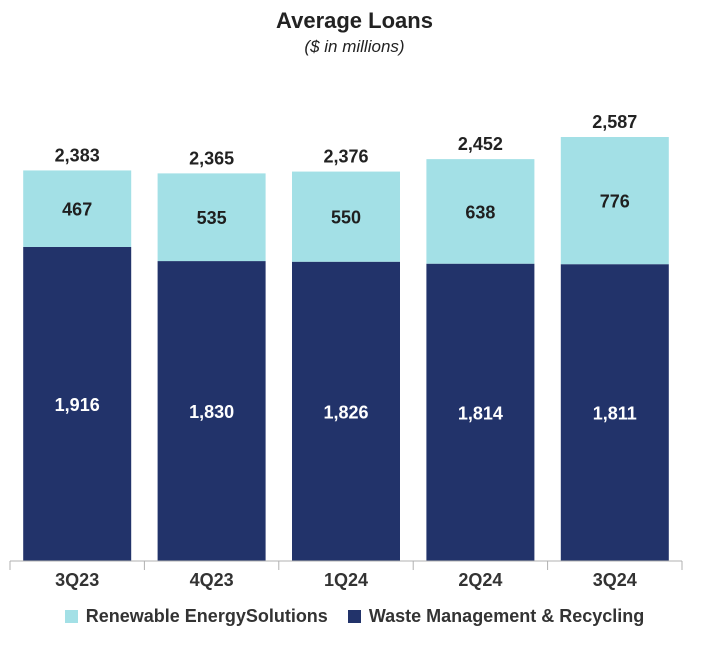  Describe the element at coordinates (480, 580) in the screenshot. I see `x-tick-label-2q24: 2Q24` at that location.